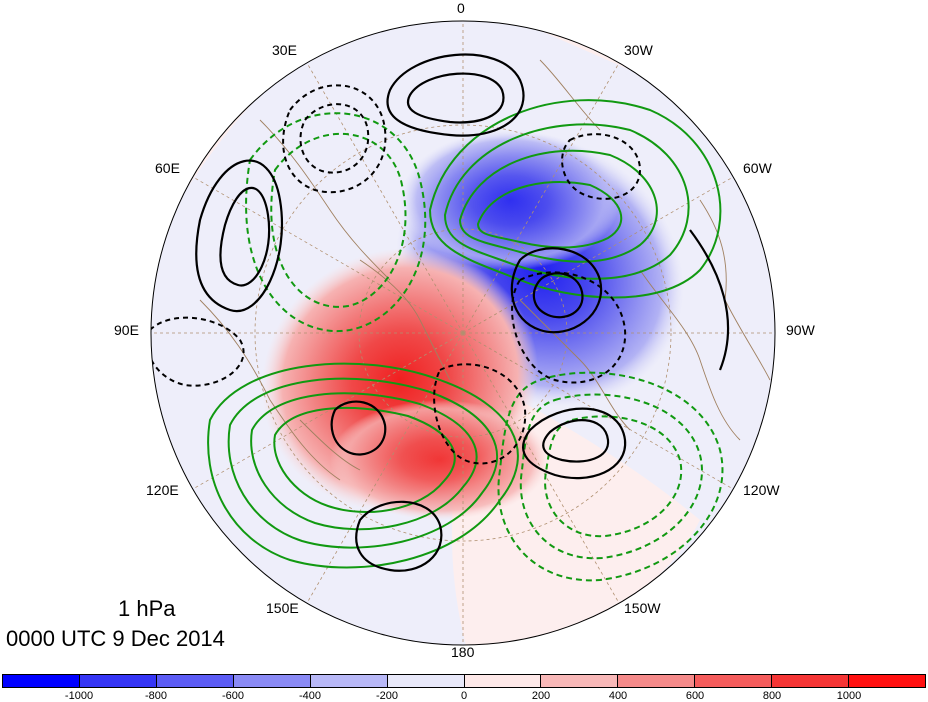 This screenshot has height=702, width=928. I want to click on colorbar, so click(464, 681).